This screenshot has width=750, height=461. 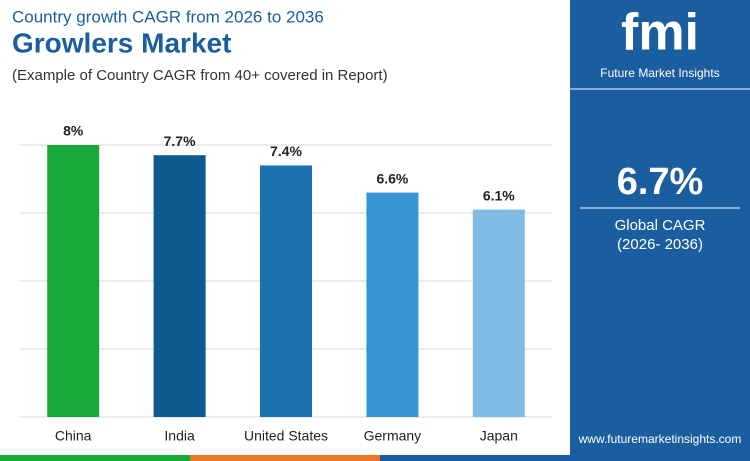 I want to click on headline-period: (2026- 2036), so click(x=660, y=244).